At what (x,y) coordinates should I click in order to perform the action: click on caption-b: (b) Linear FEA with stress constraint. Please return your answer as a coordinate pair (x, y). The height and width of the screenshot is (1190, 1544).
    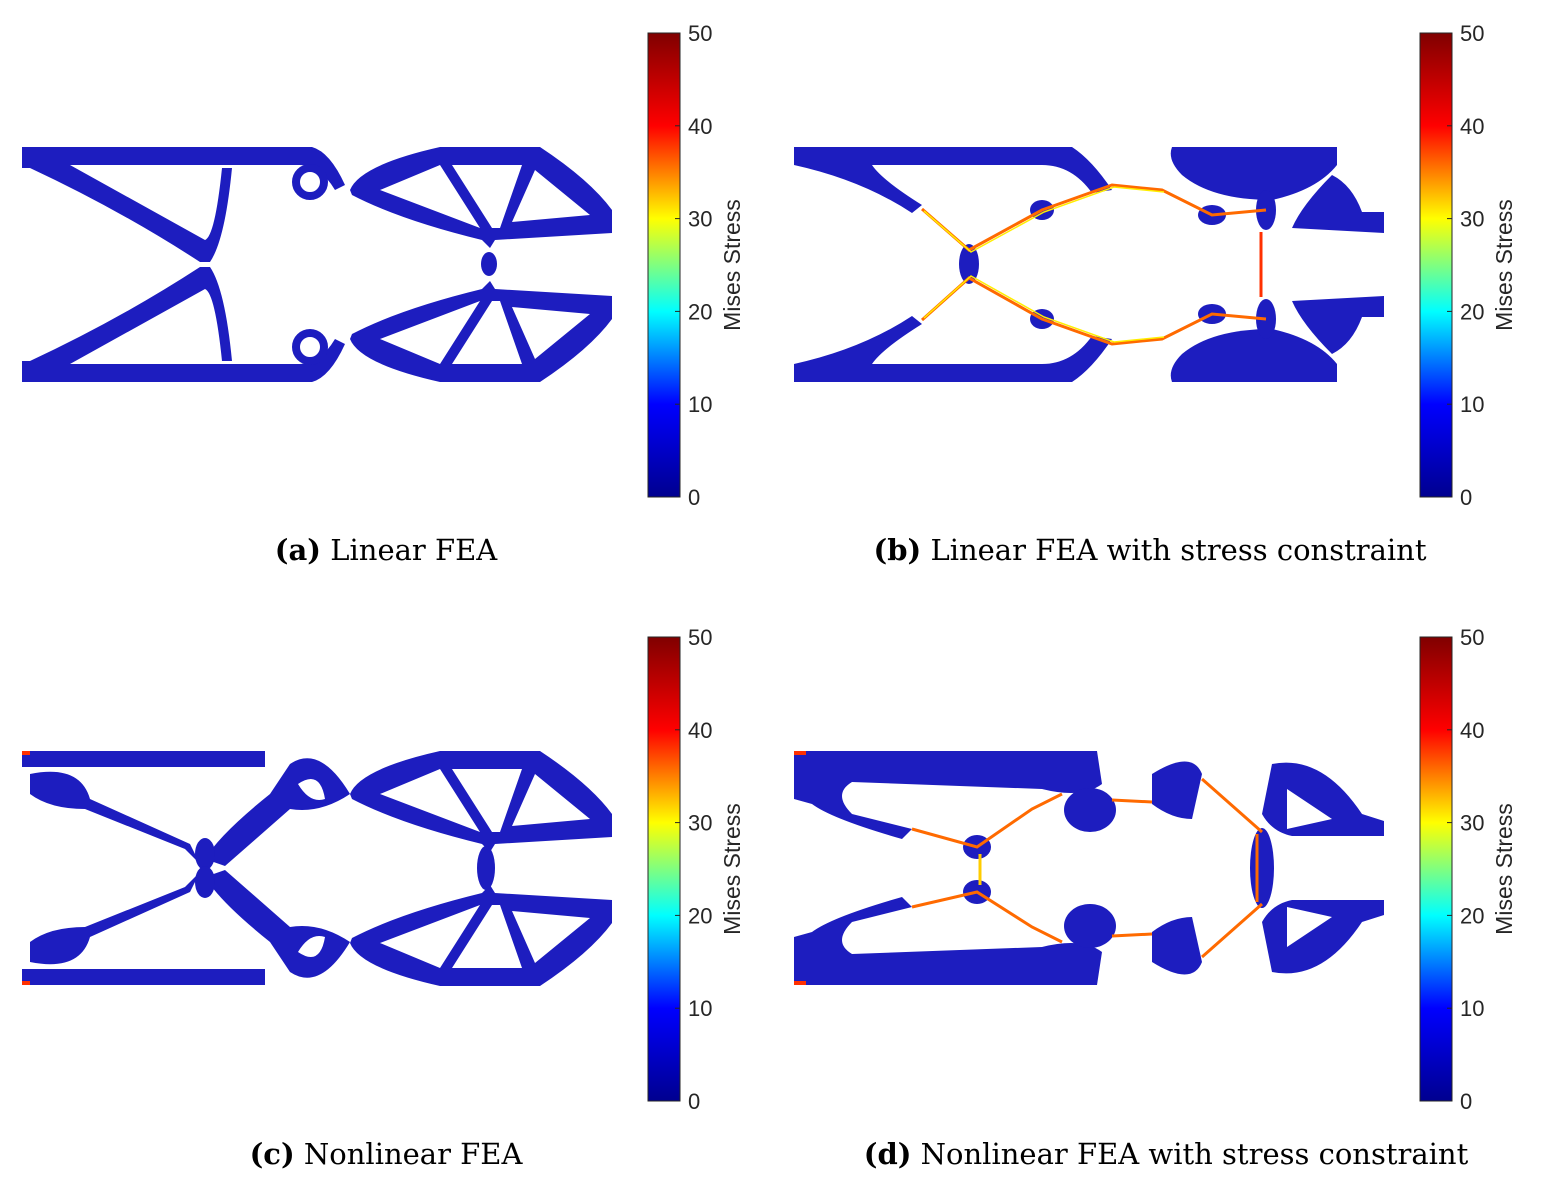
    Looking at the image, I should click on (1150, 550).